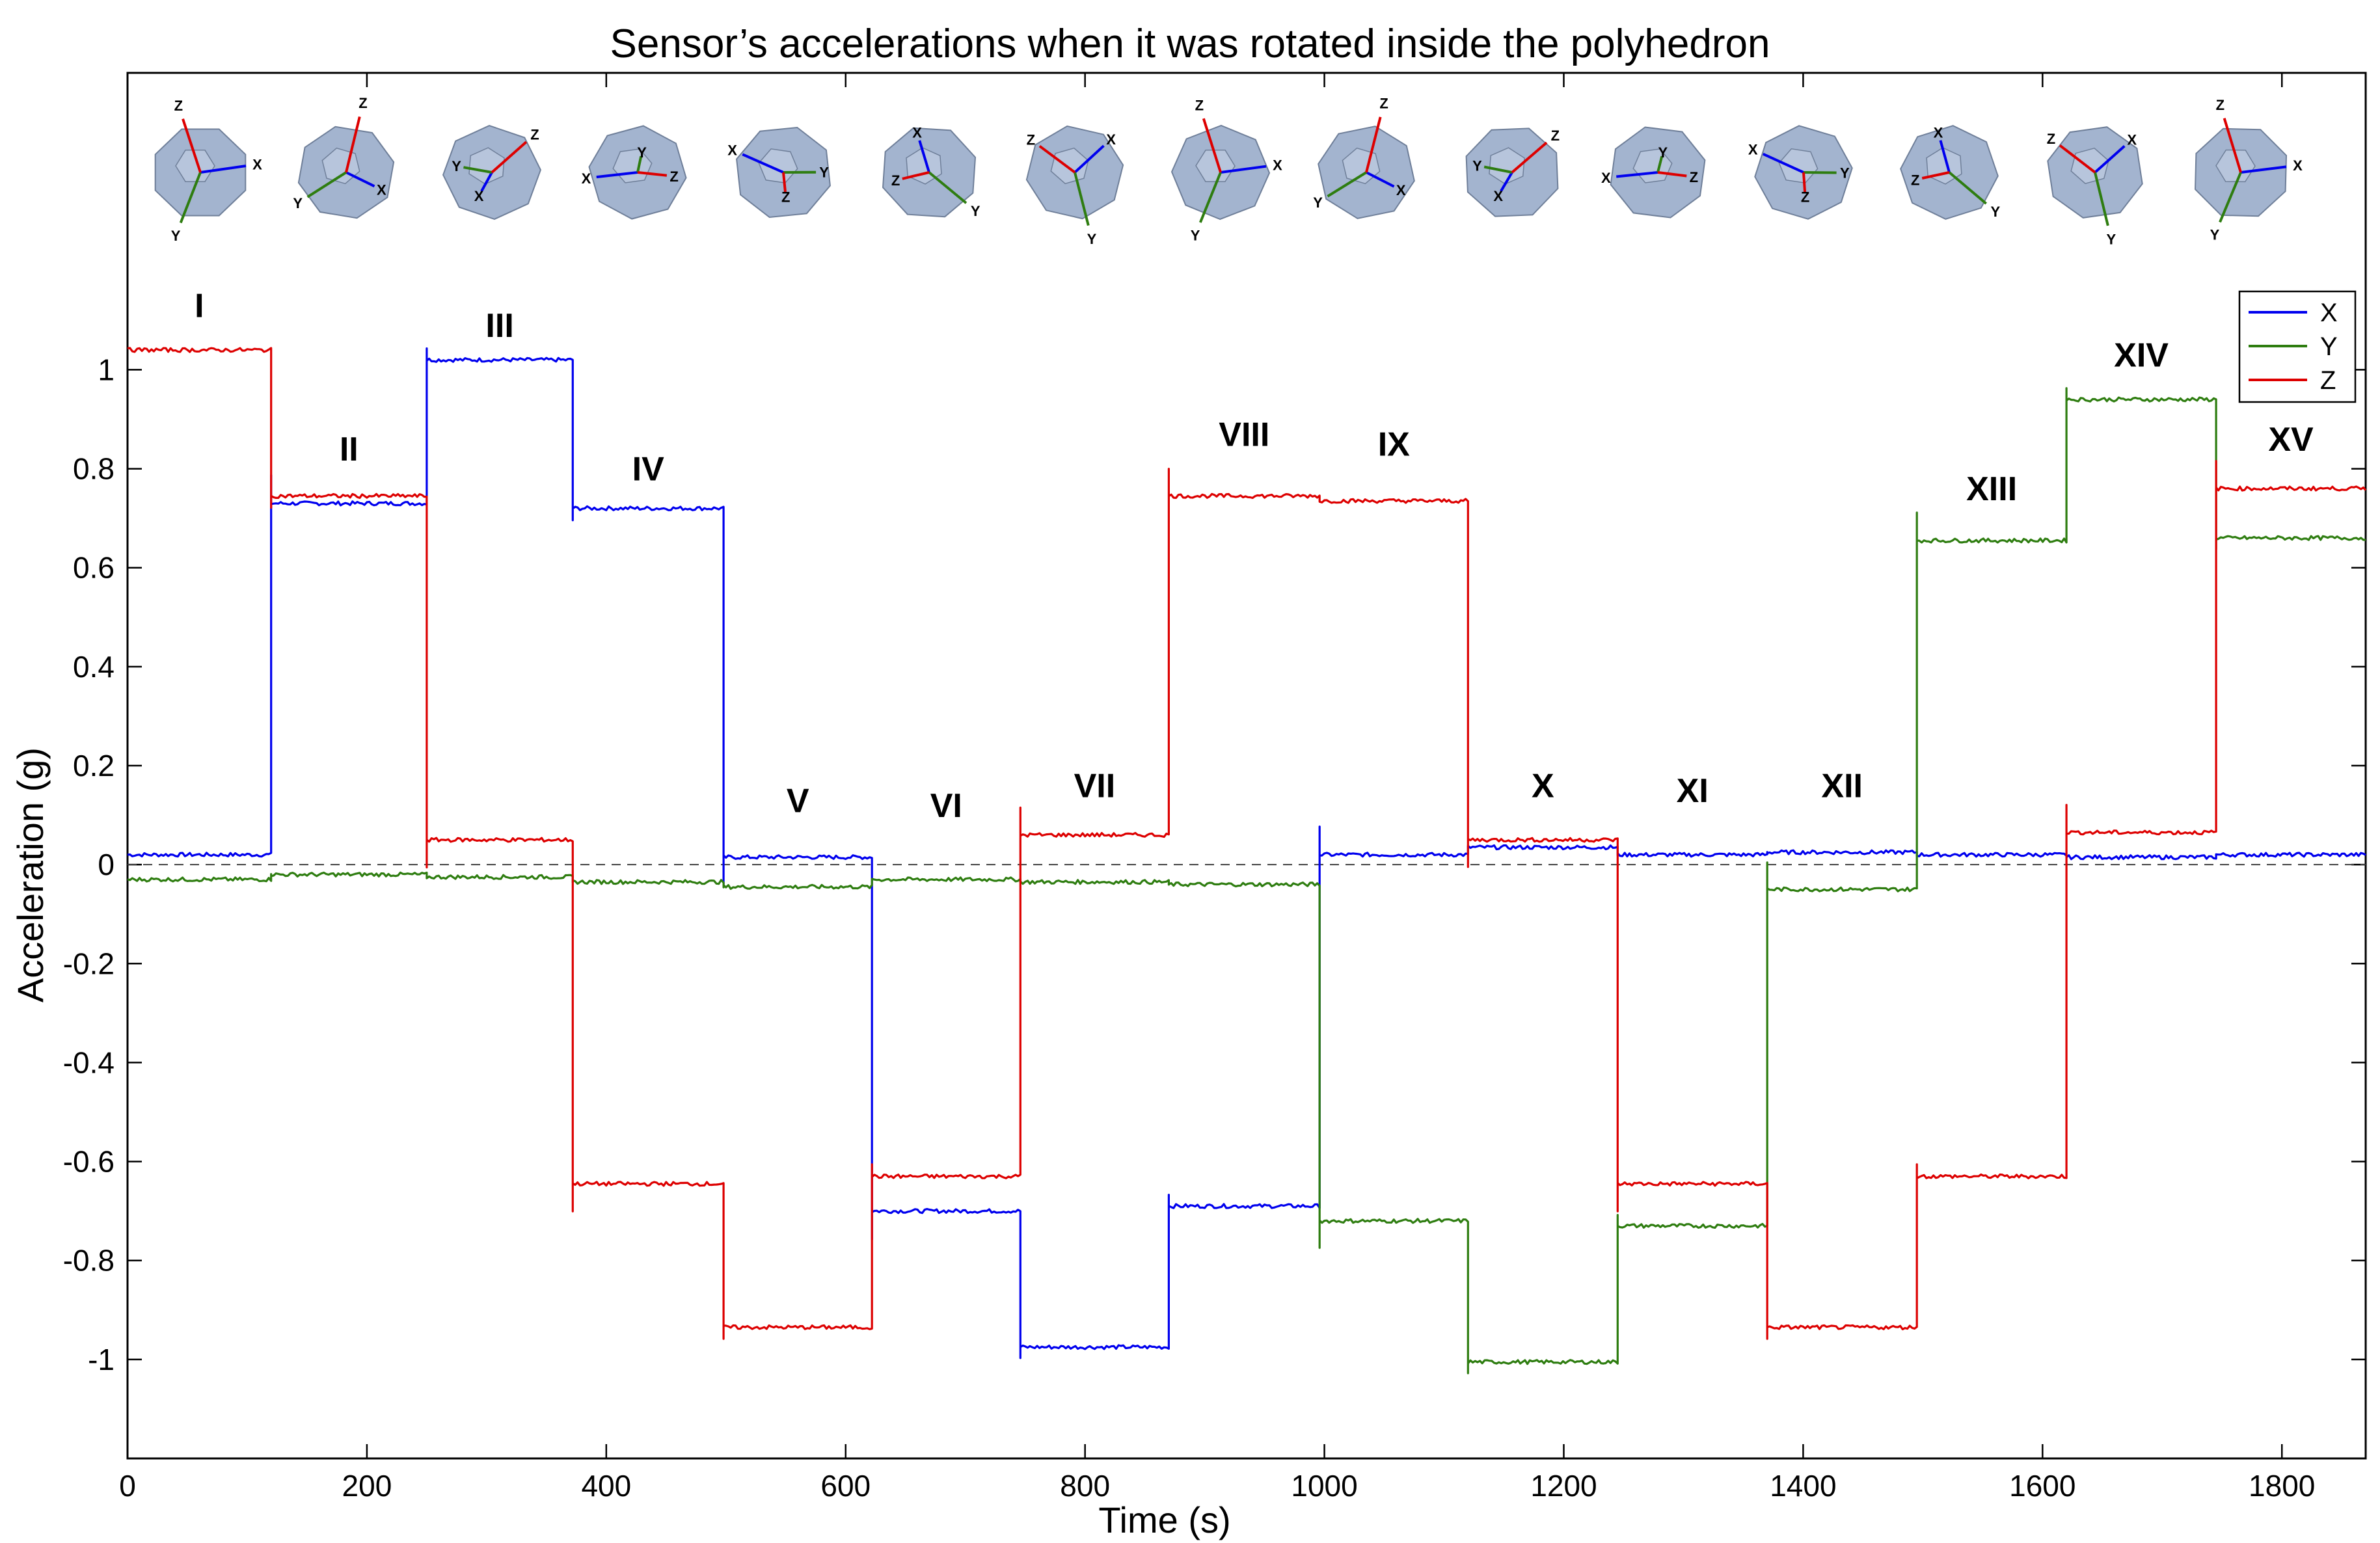  I want to click on polyhedron-icon-12: X Y Z, so click(1801, 172).